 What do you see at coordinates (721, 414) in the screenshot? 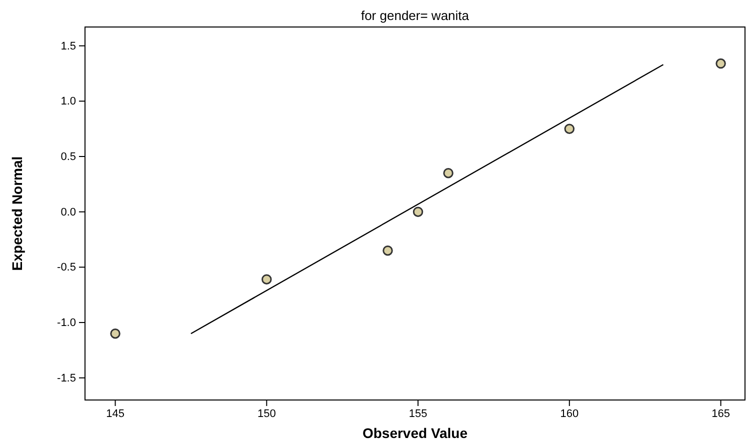
I see `x-tick-label: 165` at bounding box center [721, 414].